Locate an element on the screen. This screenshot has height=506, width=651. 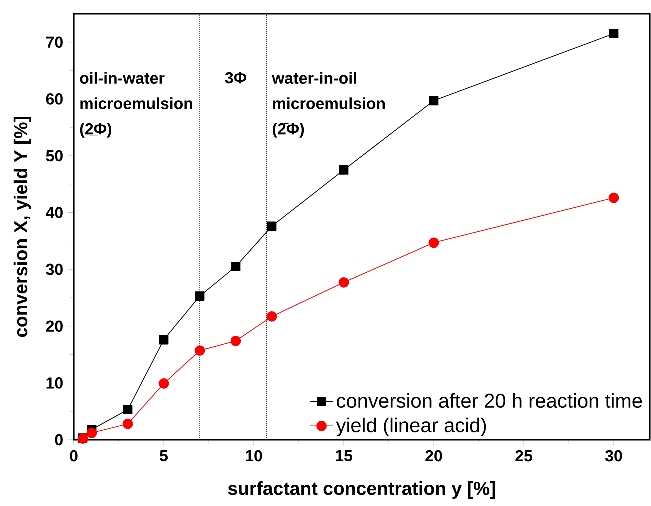
x-tick-label: 25 is located at coordinates (524, 456).